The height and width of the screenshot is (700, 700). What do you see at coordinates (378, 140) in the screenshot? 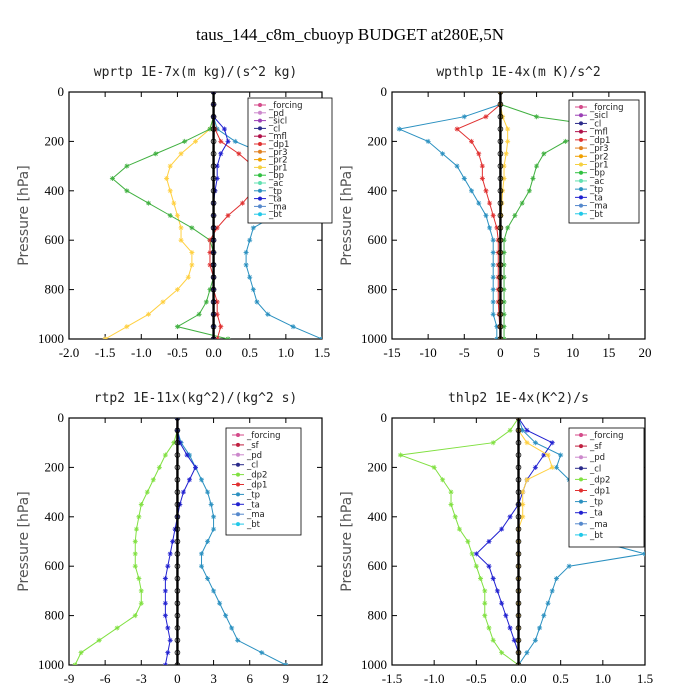
I see `y-tick-label: 200` at bounding box center [378, 140].